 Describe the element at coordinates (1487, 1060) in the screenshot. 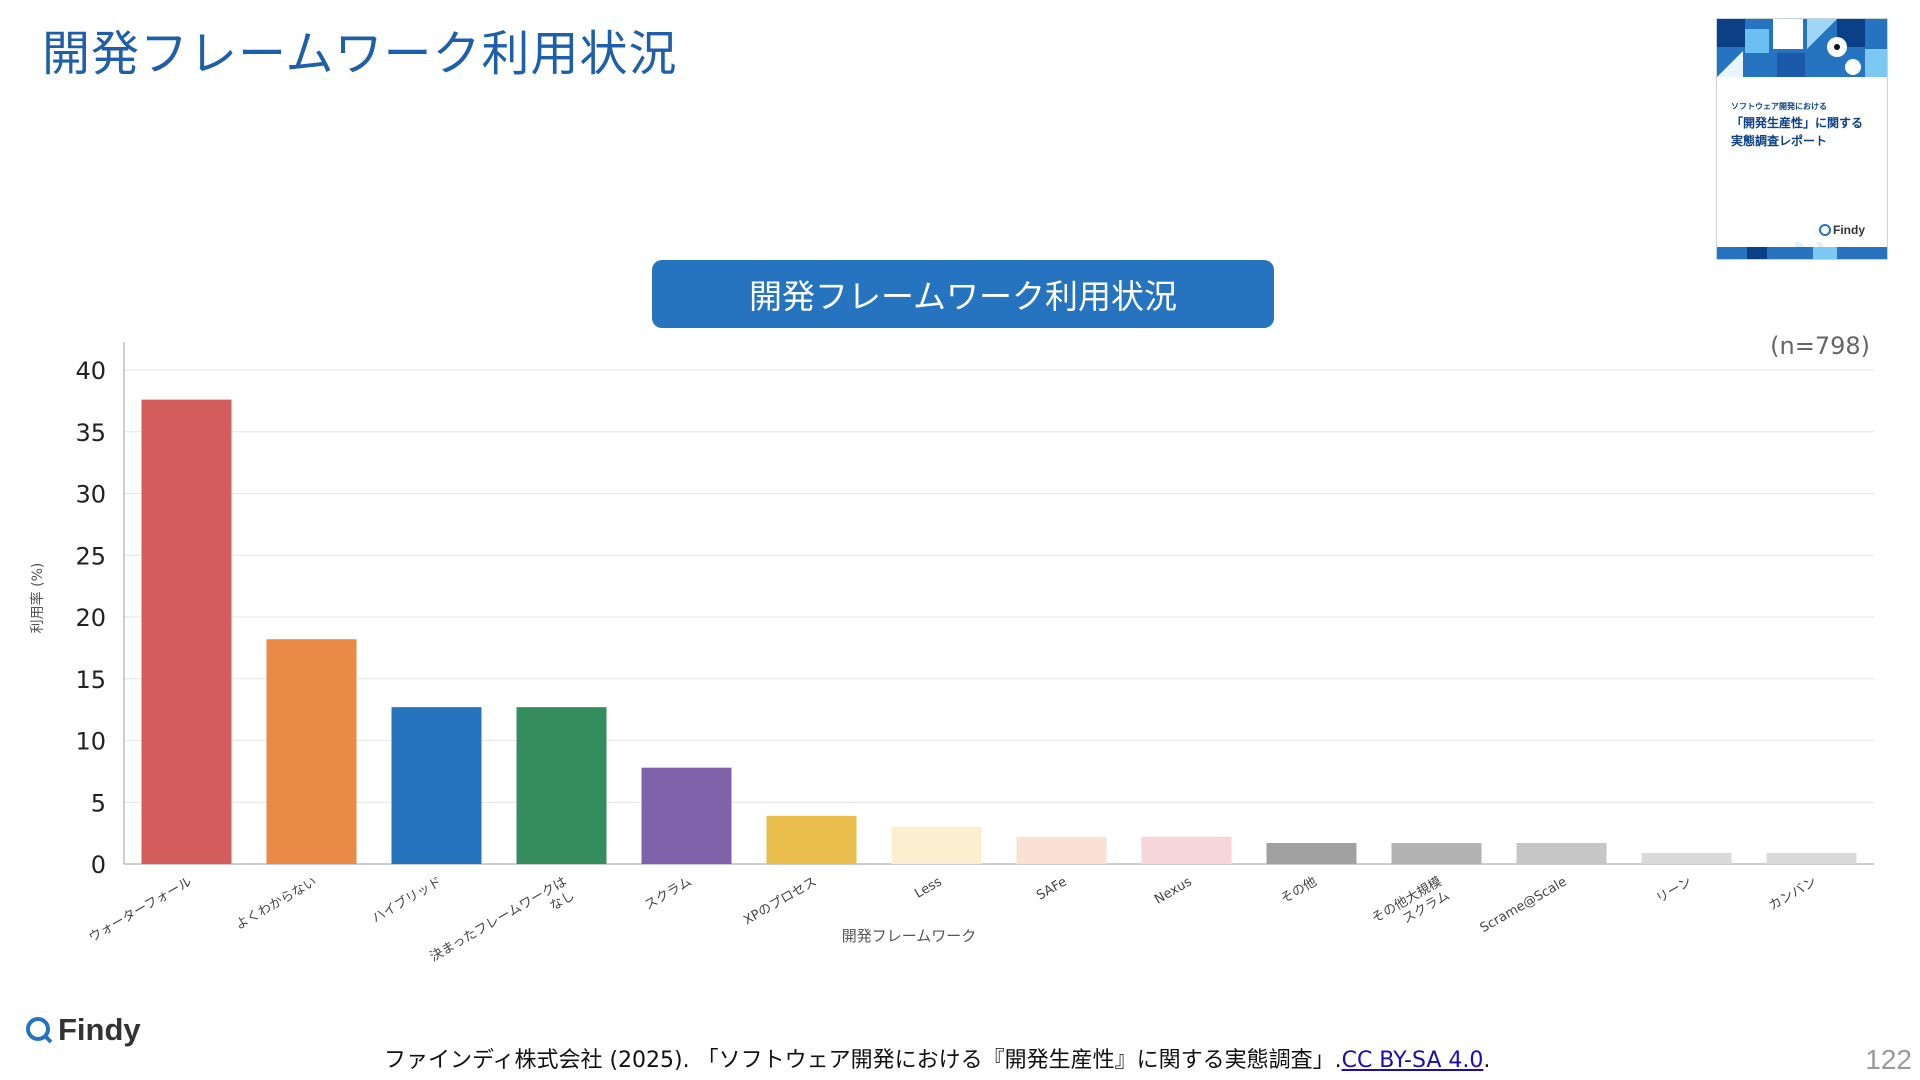

I see `citation-trailing: .` at that location.